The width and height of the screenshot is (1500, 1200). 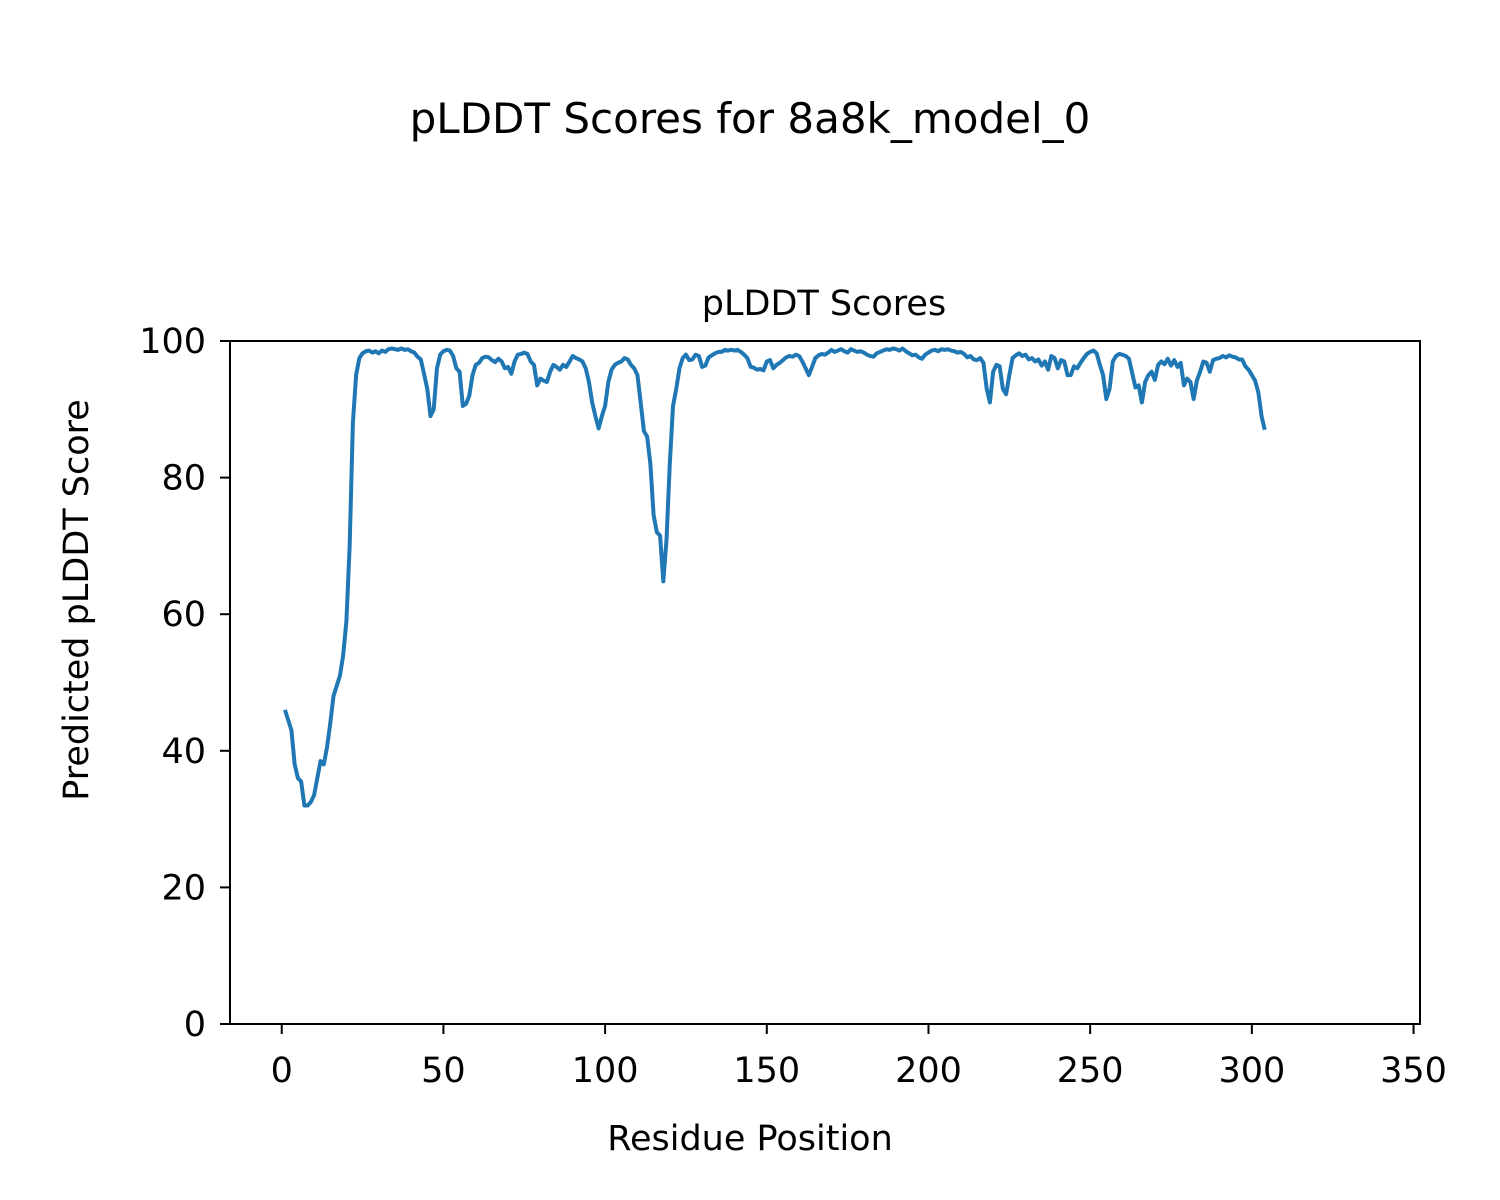 What do you see at coordinates (195, 1025) in the screenshot?
I see `y-tick-label: 0` at bounding box center [195, 1025].